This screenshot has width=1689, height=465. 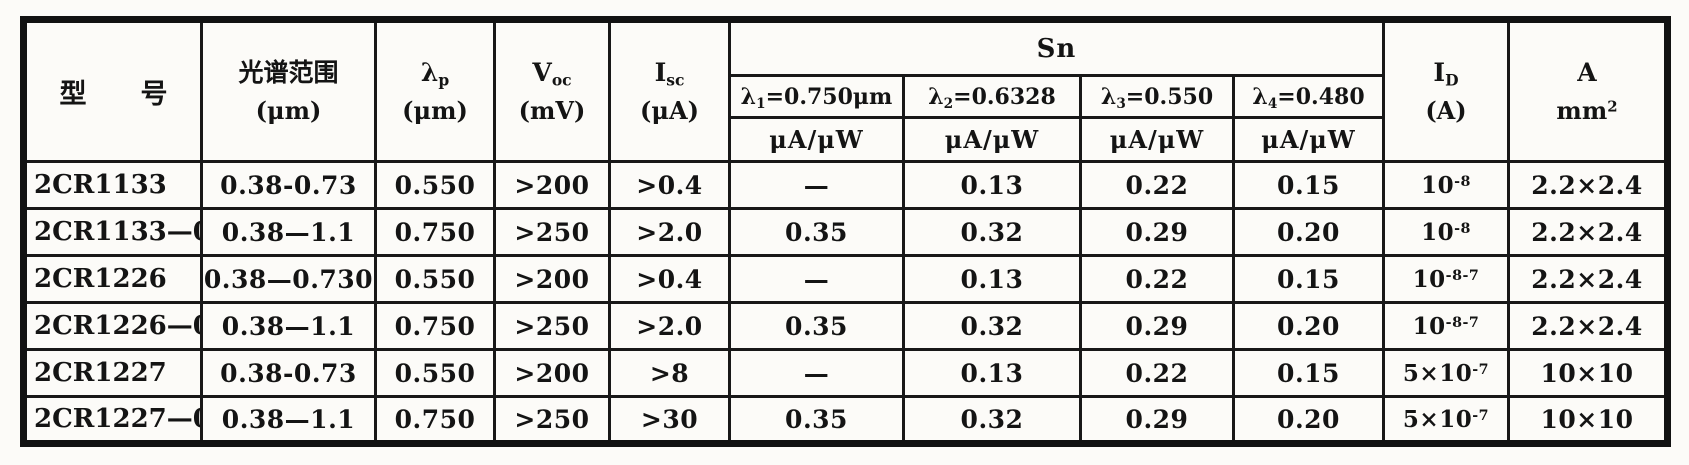 What do you see at coordinates (1056, 47) in the screenshot?
I see `col-header-sn: Sn` at bounding box center [1056, 47].